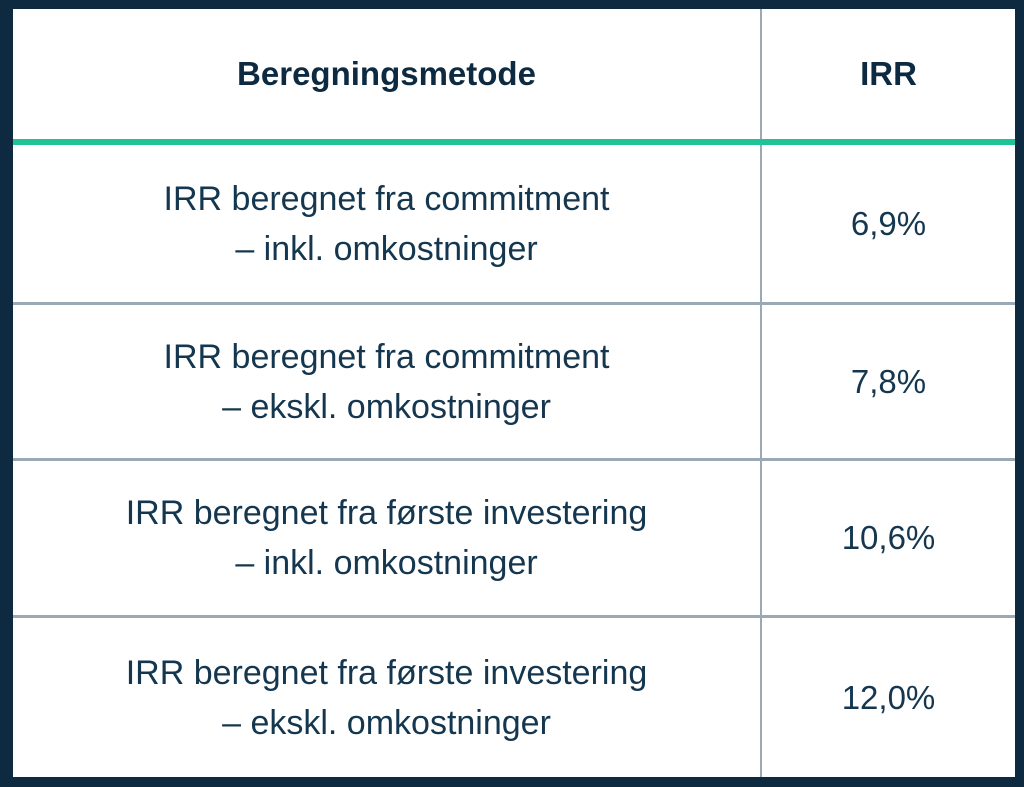  I want to click on header-accent-line, so click(514, 142).